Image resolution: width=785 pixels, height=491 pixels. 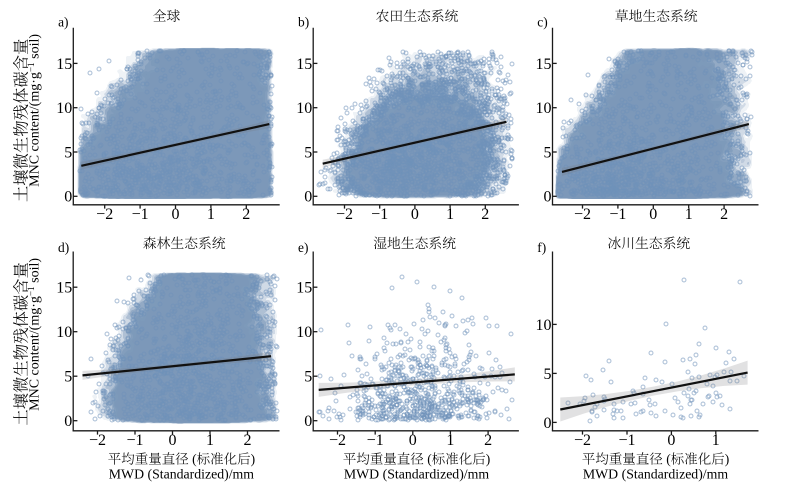 What do you see at coordinates (542, 21) in the screenshot?
I see `svg-text: c)` at bounding box center [542, 21].